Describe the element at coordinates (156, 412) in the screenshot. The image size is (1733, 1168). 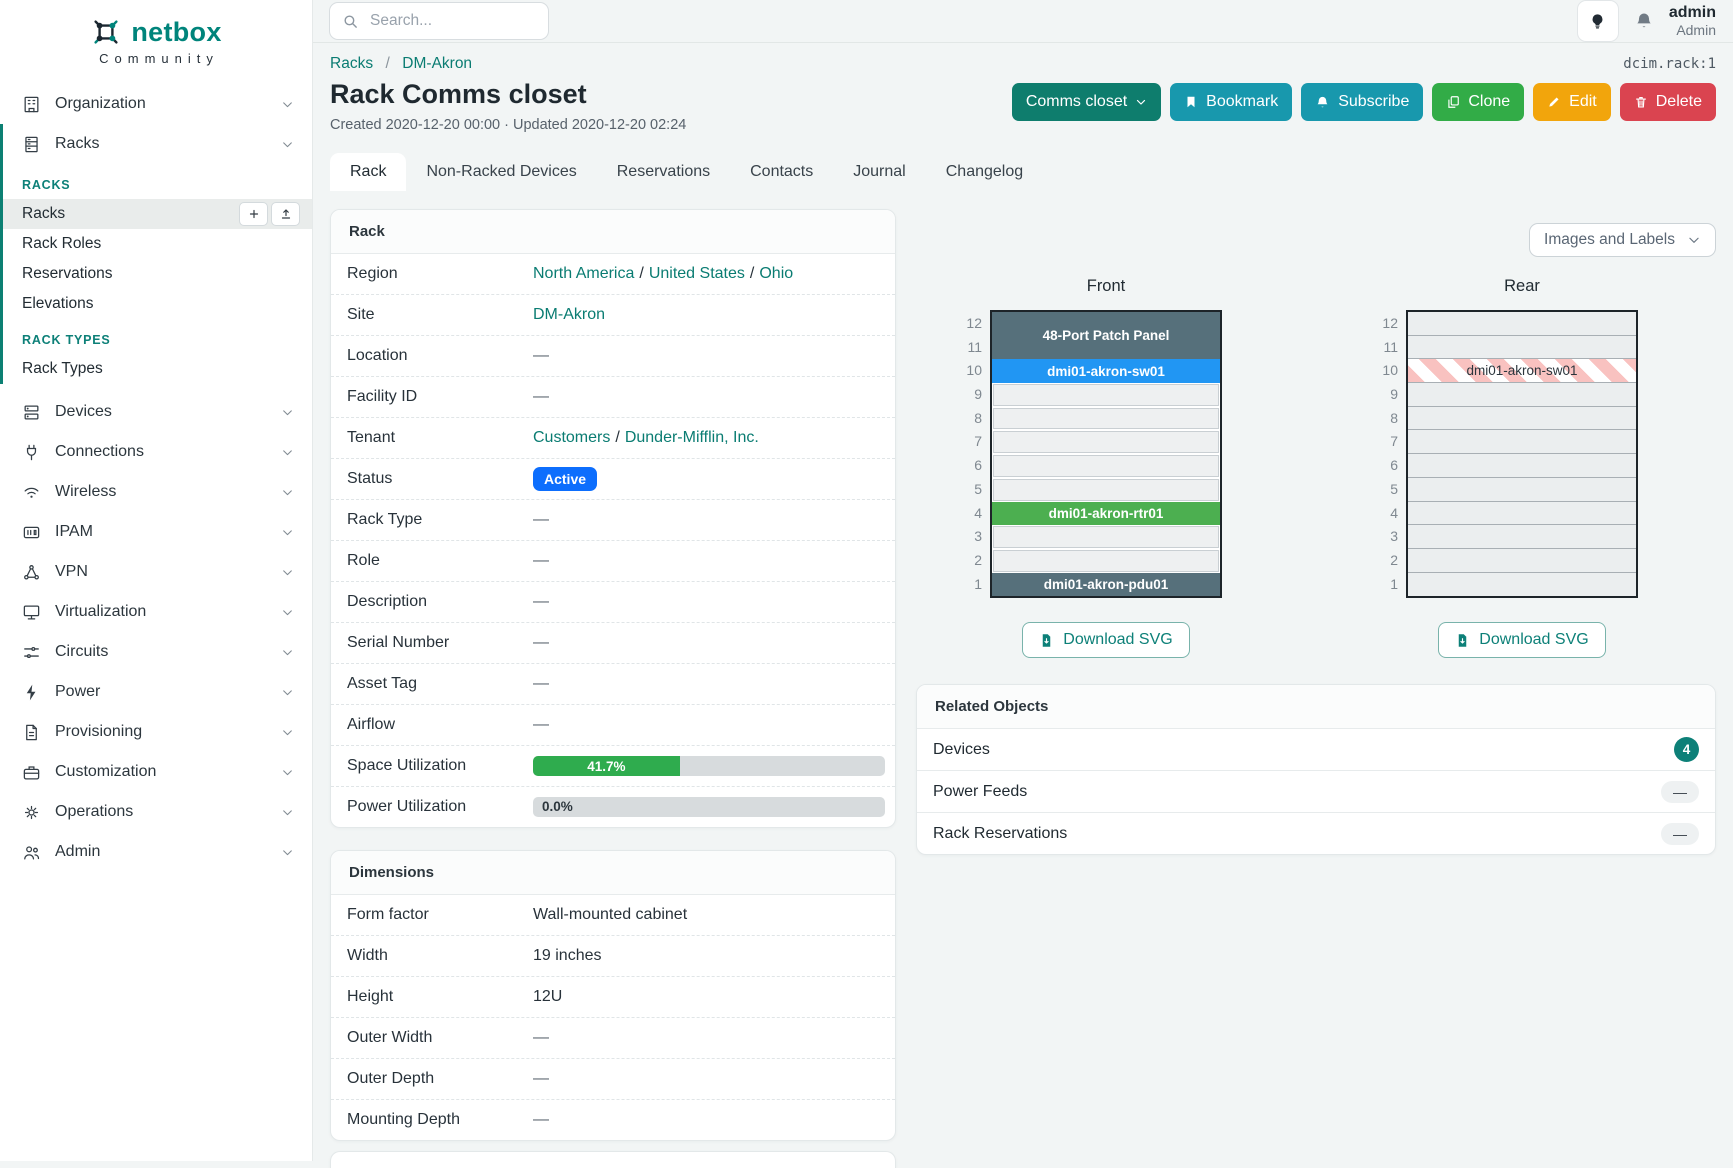
I see `sidebar-item-devices: Devices` at that location.